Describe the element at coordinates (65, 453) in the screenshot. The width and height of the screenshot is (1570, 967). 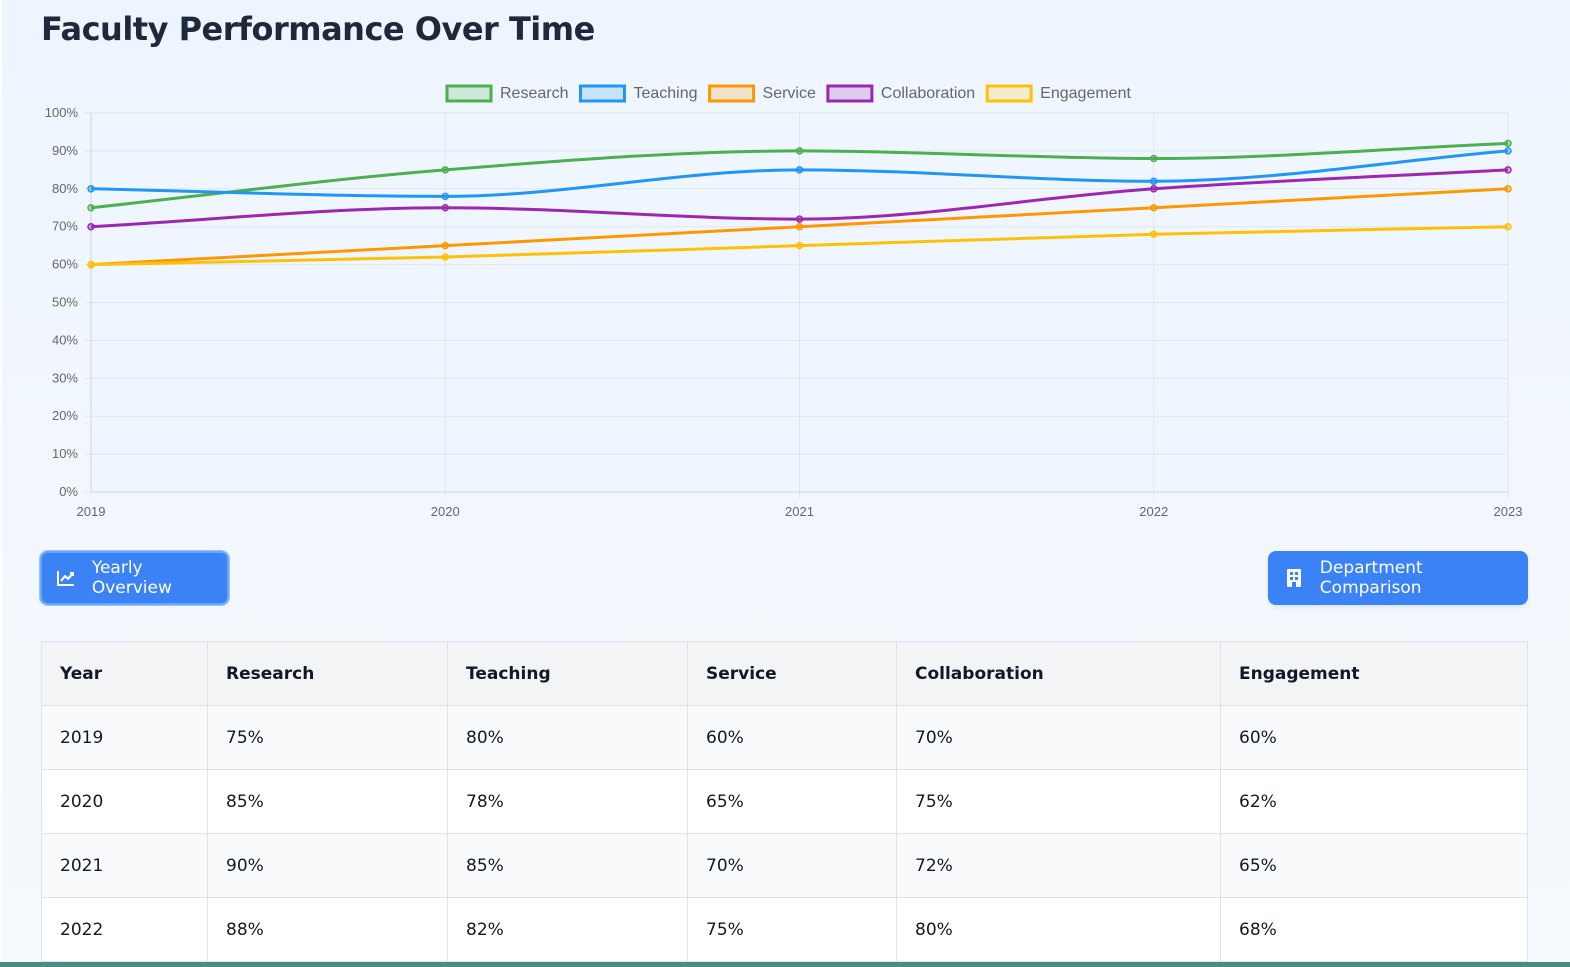
I see `y-tick-label: 10%` at that location.